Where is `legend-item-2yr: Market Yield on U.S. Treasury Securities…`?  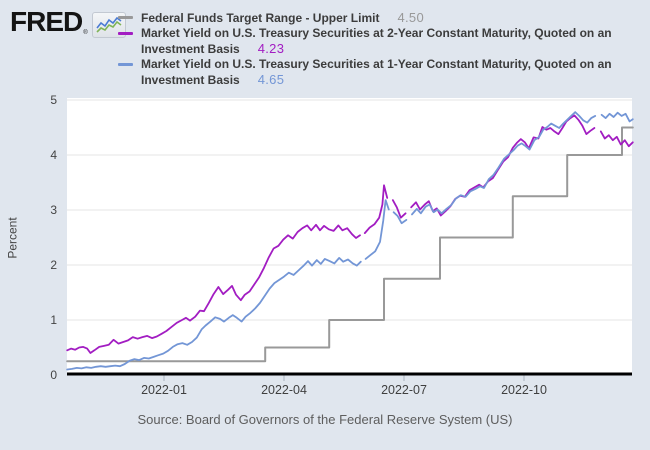
legend-item-2yr: Market Yield on U.S. Treasury Securities… is located at coordinates (380, 41).